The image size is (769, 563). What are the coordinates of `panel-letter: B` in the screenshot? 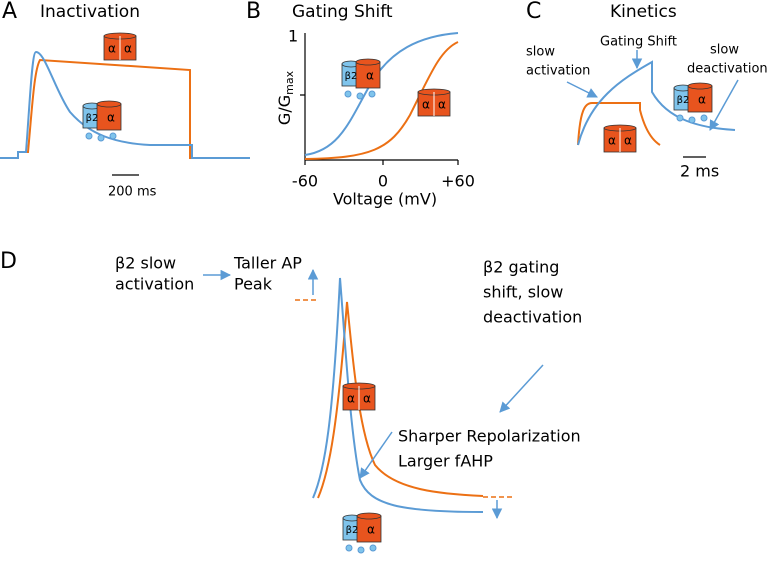 It's located at (253, 12).